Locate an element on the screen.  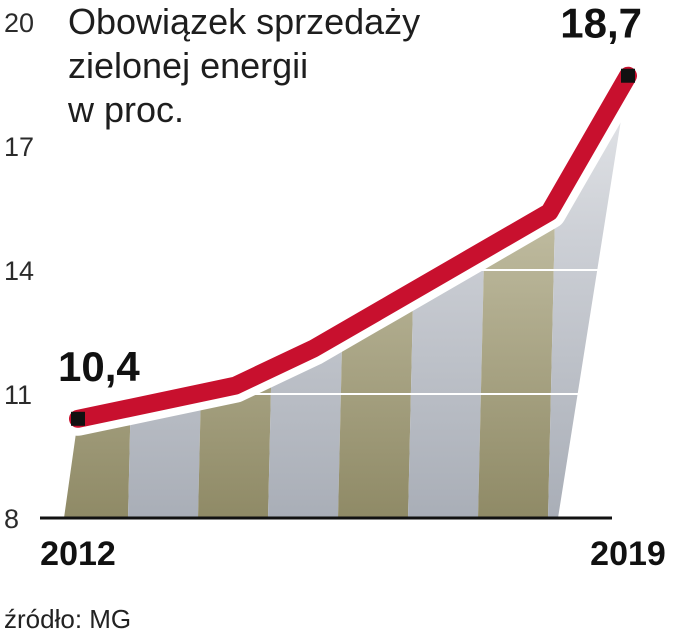
y-tick-label: 20 is located at coordinates (19, 23).